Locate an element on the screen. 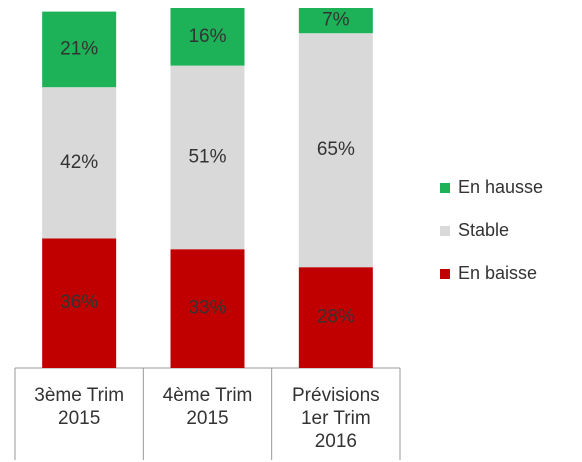 The height and width of the screenshot is (462, 582). legend-label: En baisse is located at coordinates (497, 273).